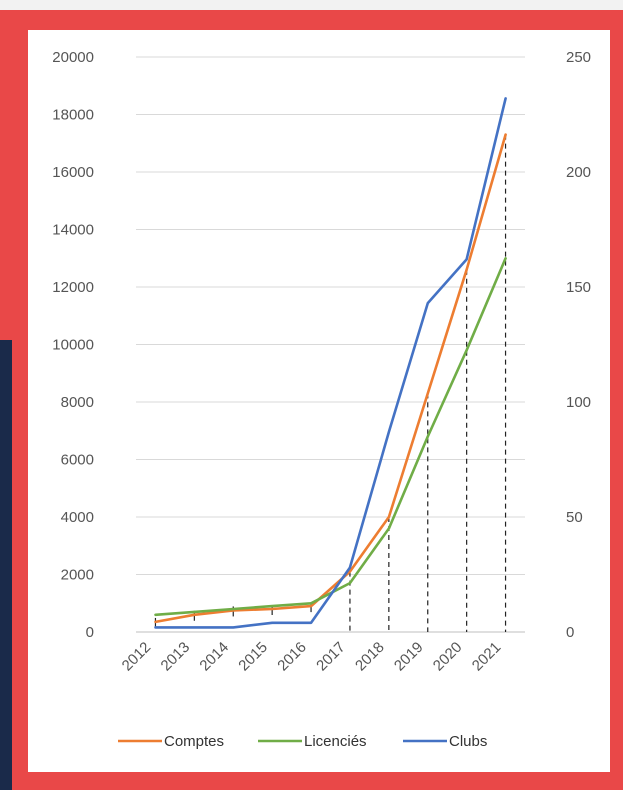  I want to click on x-axis: 2012 2013 2014 2015 2016 2017 2018 2019 2020 2021, so click(312, 657).